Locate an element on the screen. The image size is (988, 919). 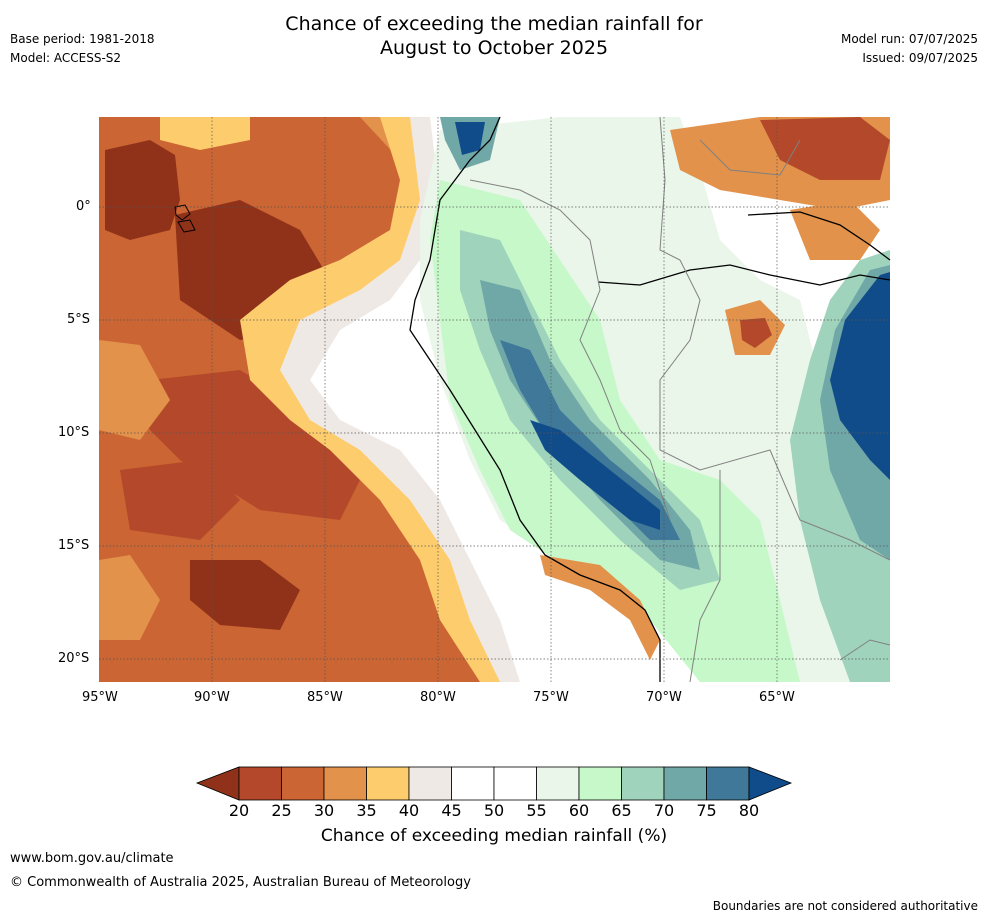
galapagos-islands is located at coordinates (185, 218).